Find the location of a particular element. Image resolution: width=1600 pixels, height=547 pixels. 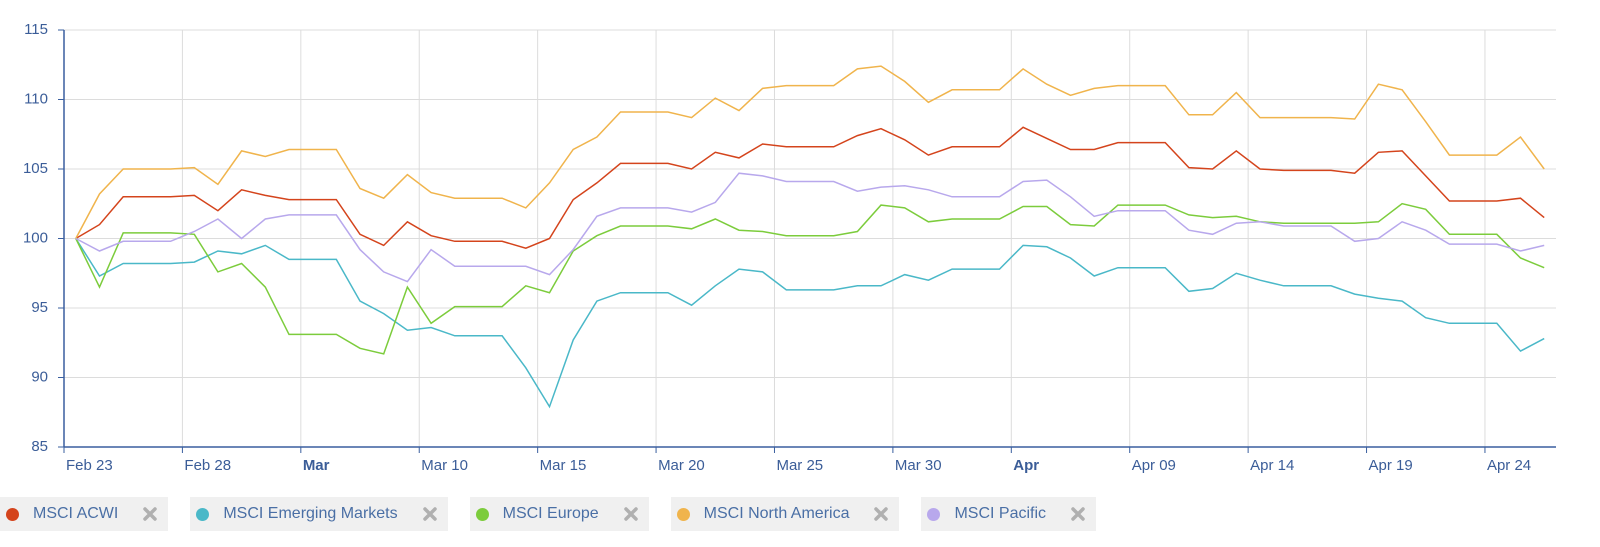

legend-item: MSCI Emerging Markets is located at coordinates (319, 514).